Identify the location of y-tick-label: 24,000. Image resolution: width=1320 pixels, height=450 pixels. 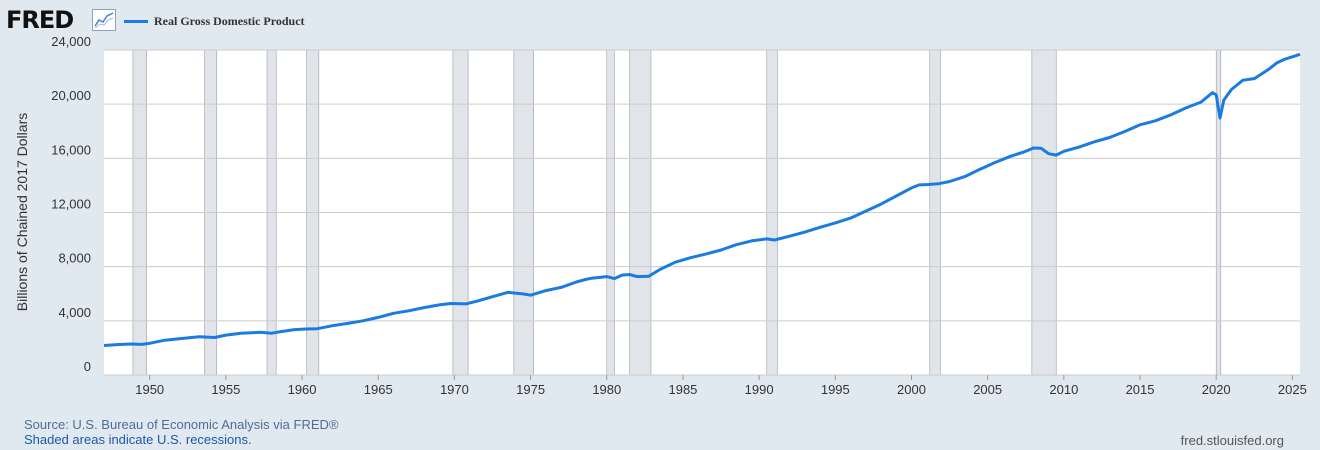
(71, 41).